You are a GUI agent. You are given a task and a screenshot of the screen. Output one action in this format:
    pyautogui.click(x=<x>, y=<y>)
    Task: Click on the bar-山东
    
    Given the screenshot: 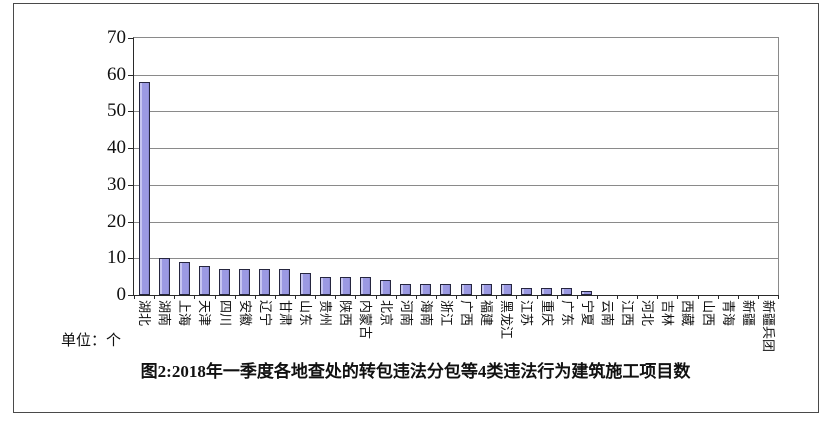 What is the action you would take?
    pyautogui.click(x=305, y=284)
    